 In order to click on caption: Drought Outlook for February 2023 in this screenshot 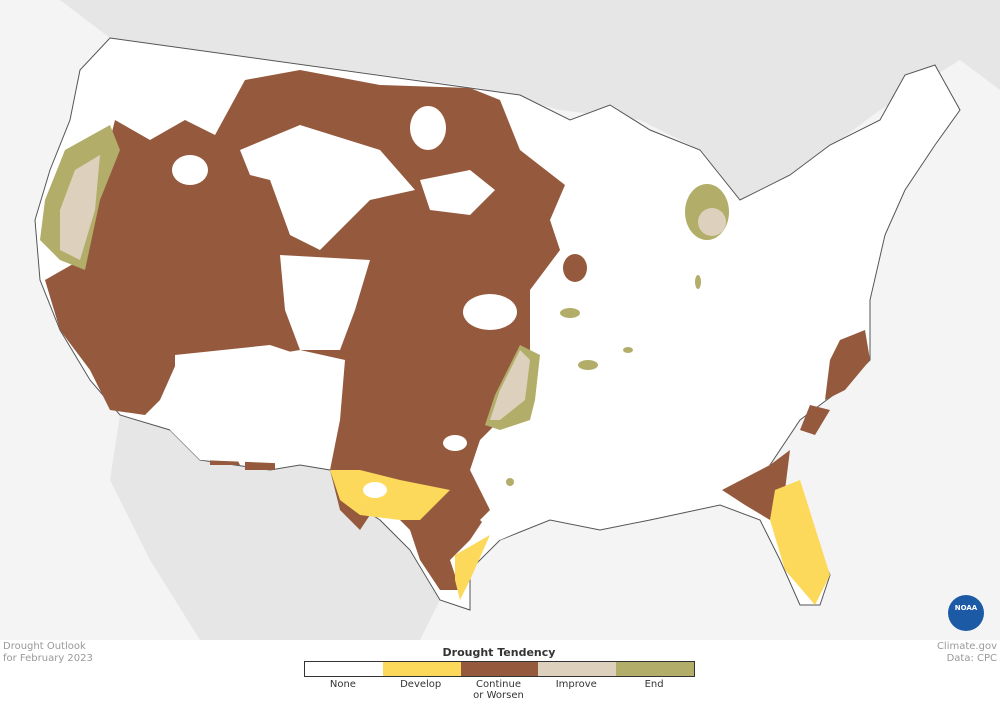, I will do `click(48, 653)`.